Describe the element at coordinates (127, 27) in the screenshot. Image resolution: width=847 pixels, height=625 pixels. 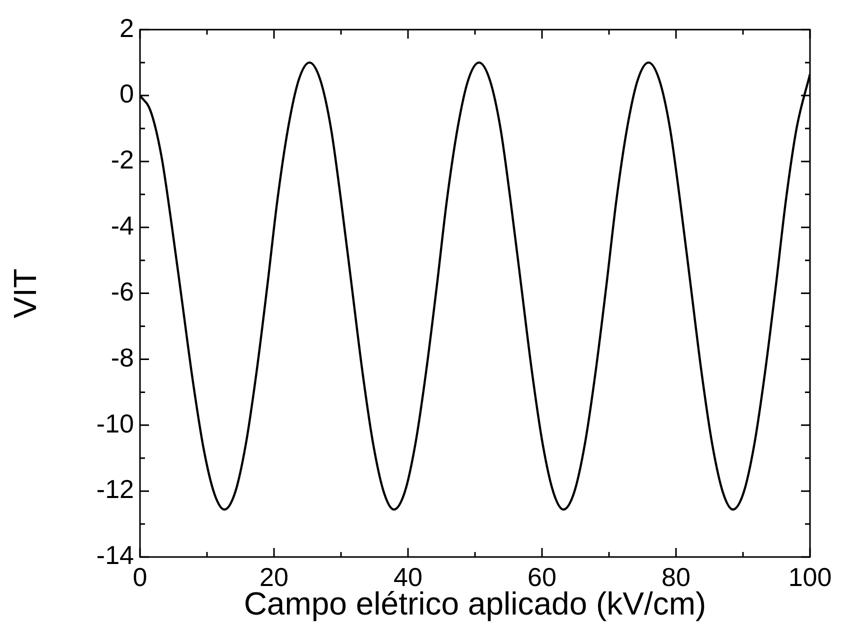
I see `y-tick-label: 2` at that location.